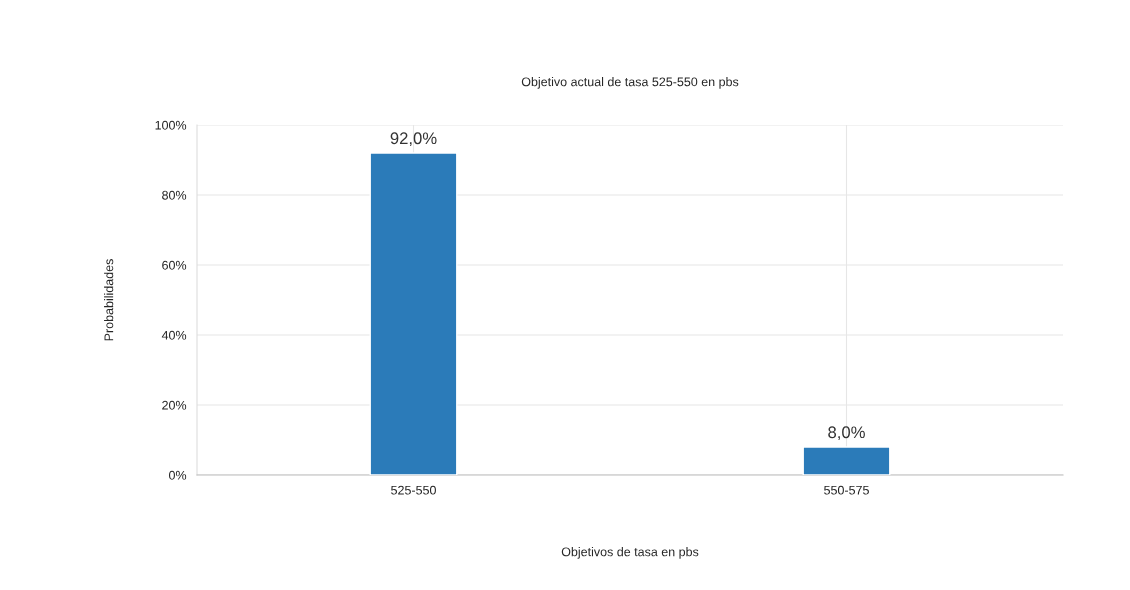 The height and width of the screenshot is (590, 1130). I want to click on data-label: 8,0%, so click(846, 433).